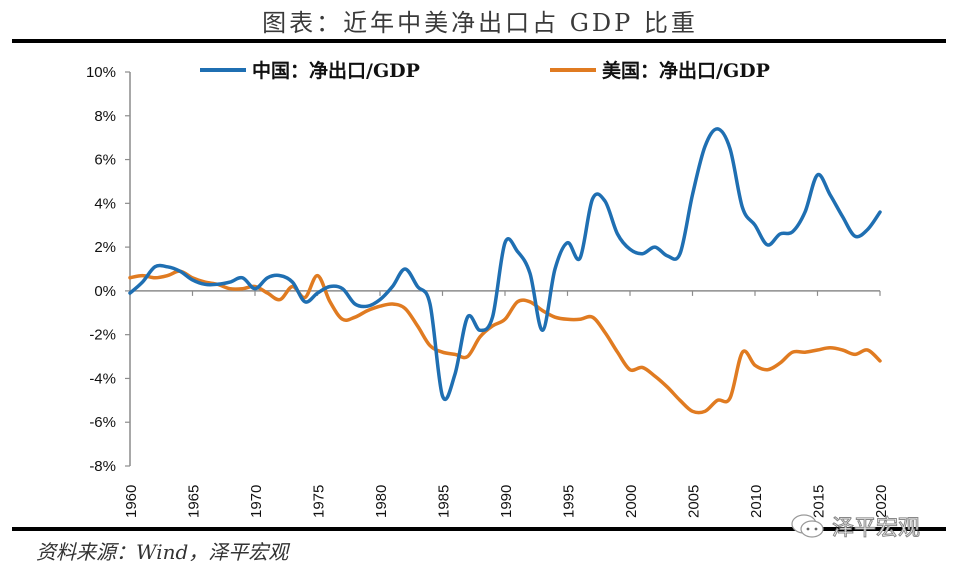 The image size is (960, 571). Describe the element at coordinates (105, 203) in the screenshot. I see `y-tick-label: 4%` at that location.